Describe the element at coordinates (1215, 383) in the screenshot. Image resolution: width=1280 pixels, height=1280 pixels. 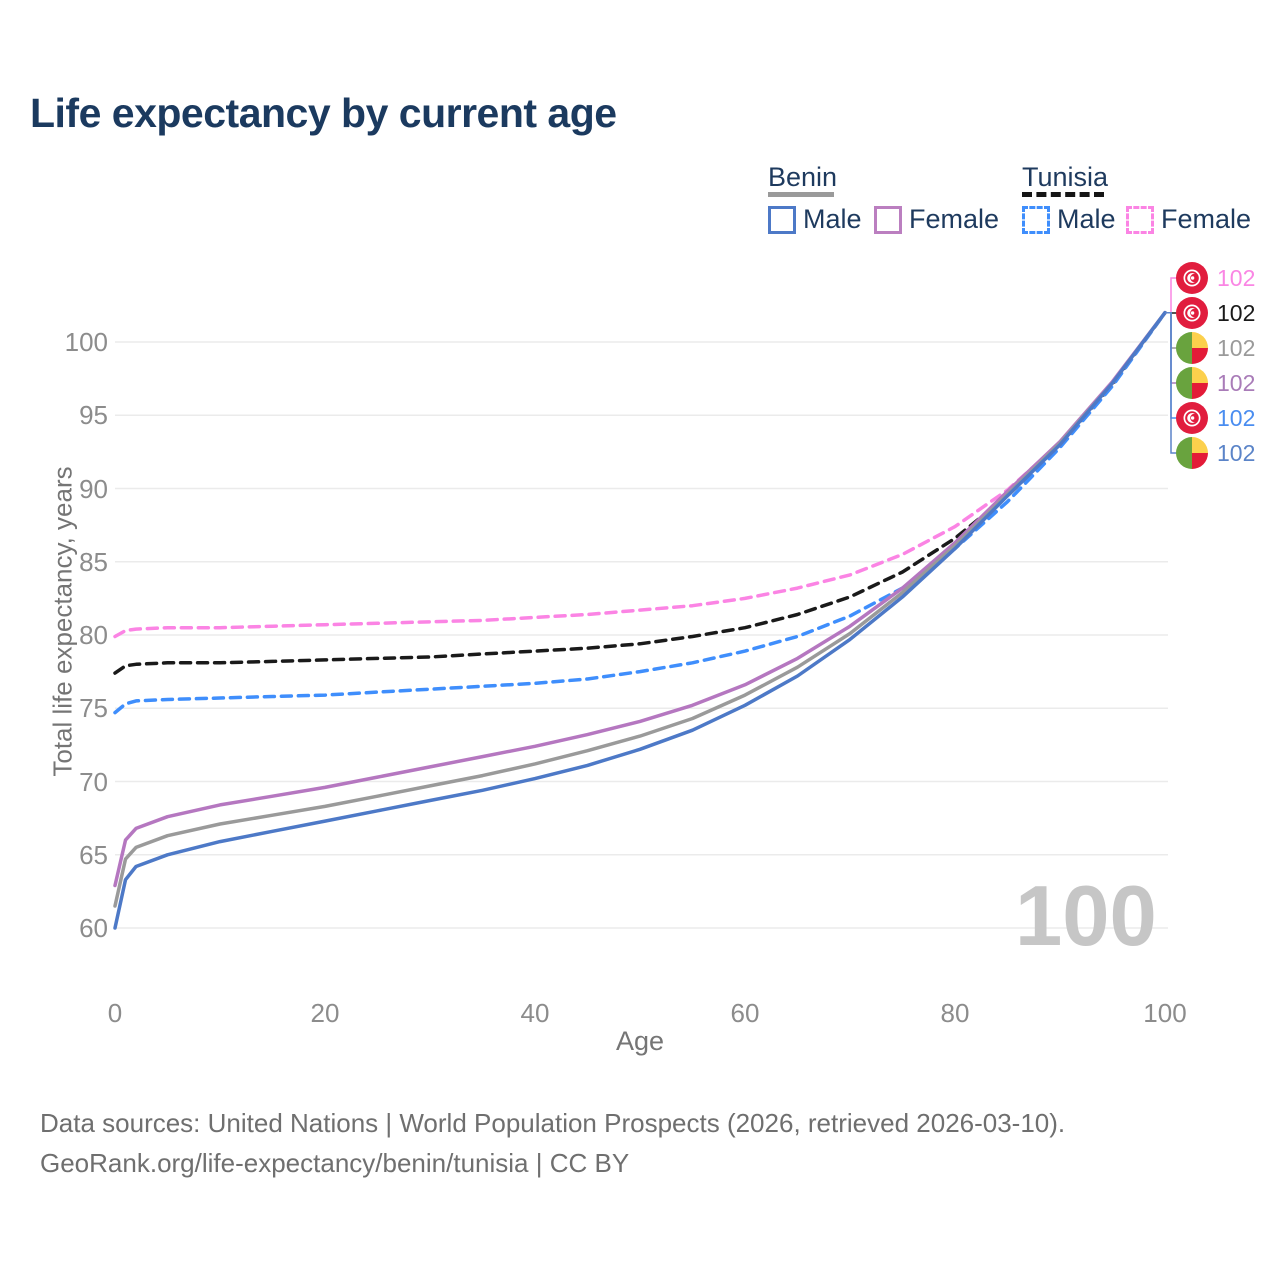
I see `end-label-row-benin_female: 102` at that location.